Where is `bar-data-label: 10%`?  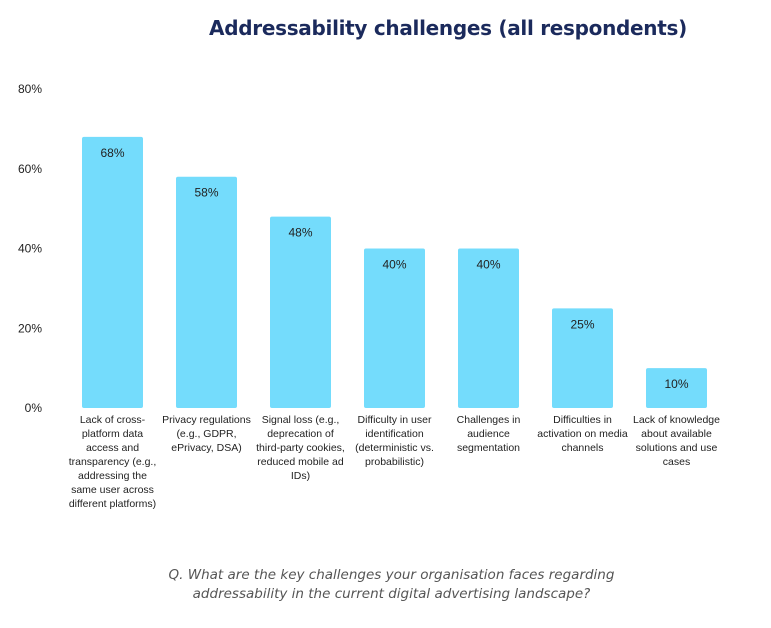 bar-data-label: 10% is located at coordinates (676, 384).